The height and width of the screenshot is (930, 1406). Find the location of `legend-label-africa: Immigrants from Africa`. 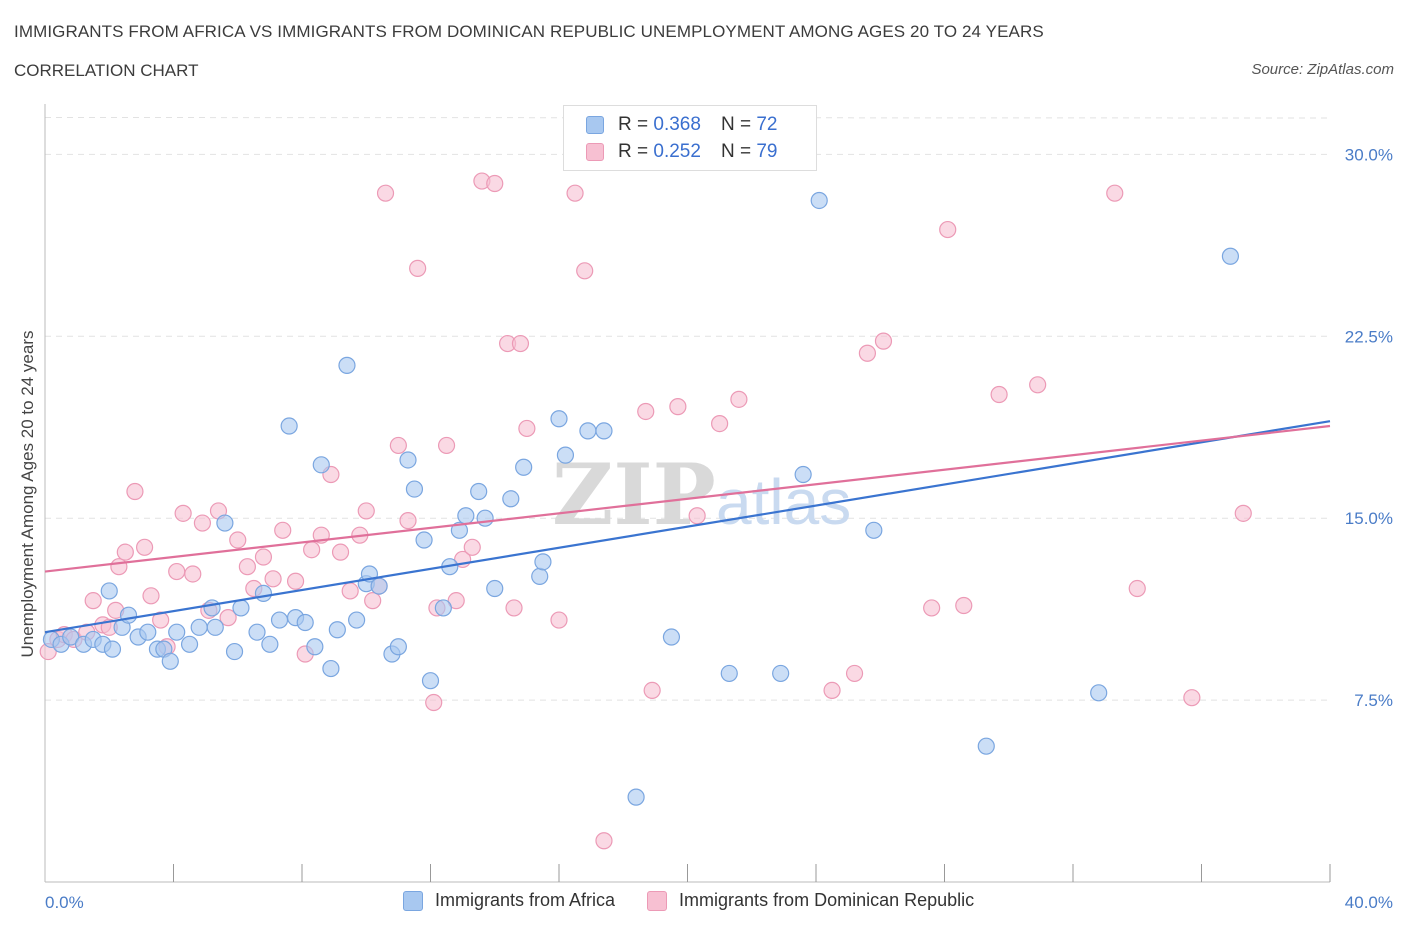

legend-label-africa: Immigrants from Africa is located at coordinates (525, 900).